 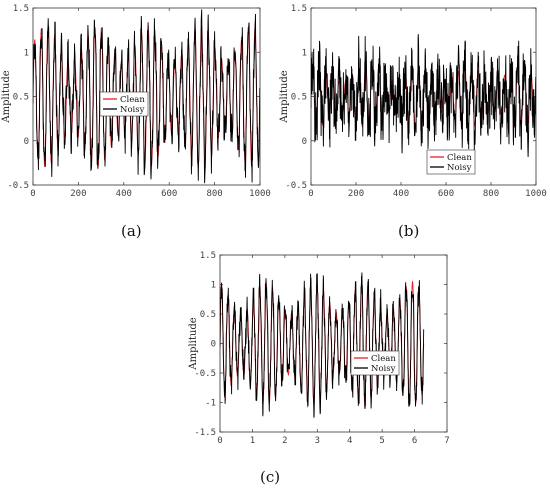 I want to click on x-tick-label: 3, so click(x=317, y=441).